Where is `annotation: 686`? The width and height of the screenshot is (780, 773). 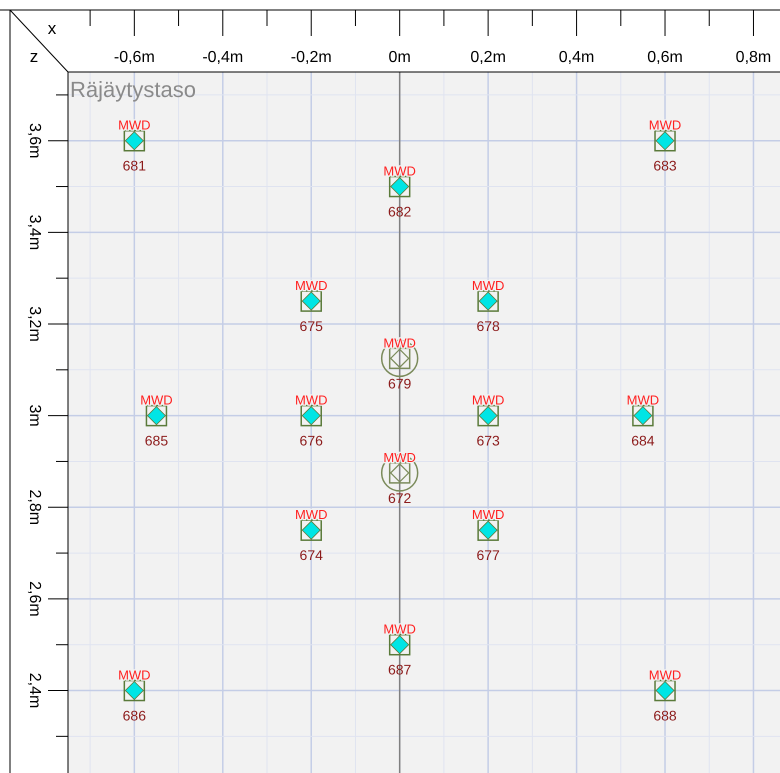
annotation: 686 is located at coordinates (134, 716).